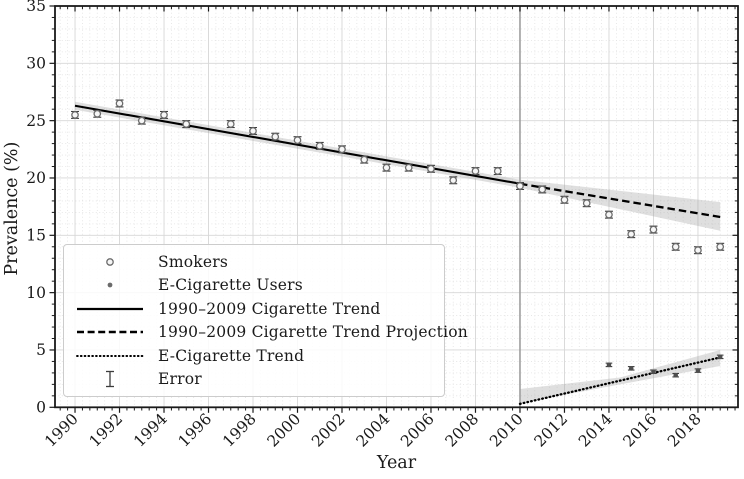 This screenshot has height=479, width=744. I want to click on y-tick-label: 5, so click(41, 350).